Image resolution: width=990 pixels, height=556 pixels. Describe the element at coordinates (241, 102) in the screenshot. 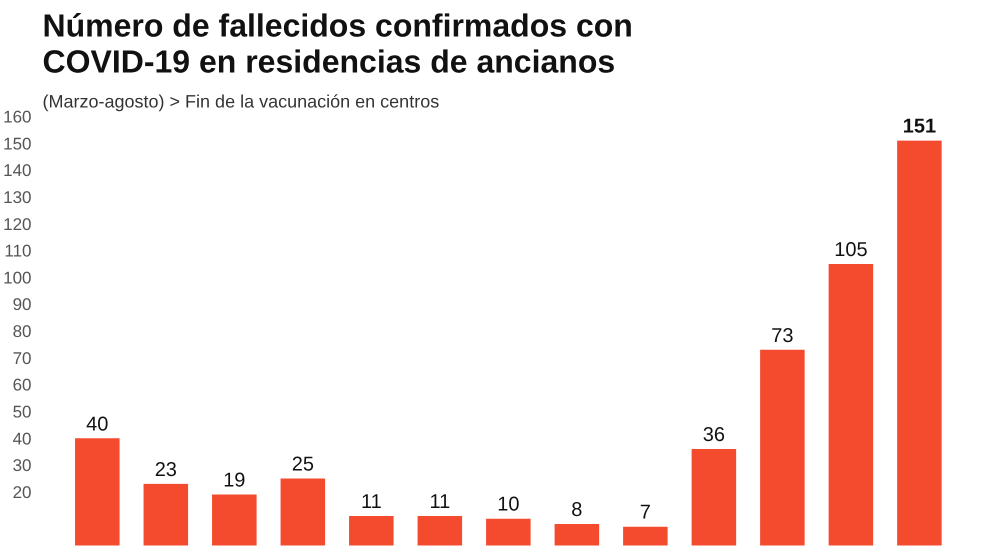

I see `chart-subtitle: (Marzo-agosto) > Fin de la vacunación en centros` at that location.